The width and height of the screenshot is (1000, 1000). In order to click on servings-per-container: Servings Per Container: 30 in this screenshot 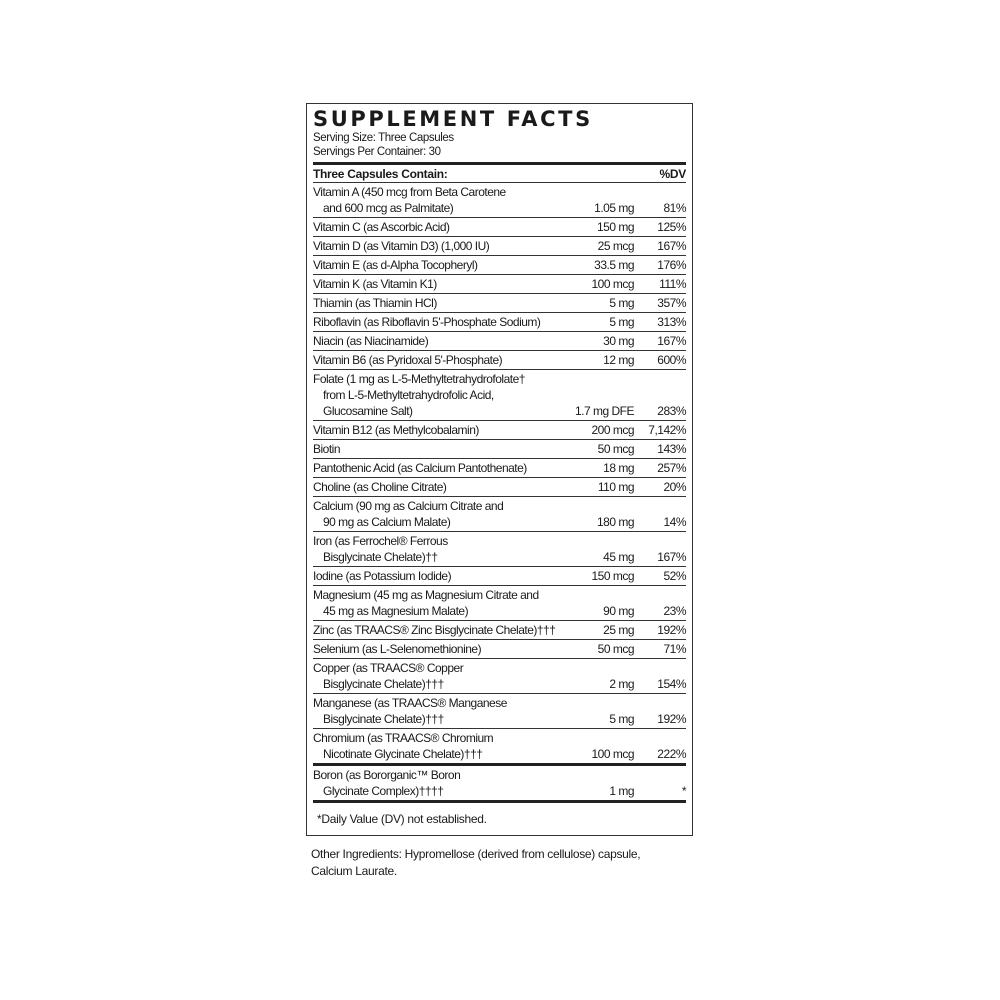, I will do `click(377, 152)`.